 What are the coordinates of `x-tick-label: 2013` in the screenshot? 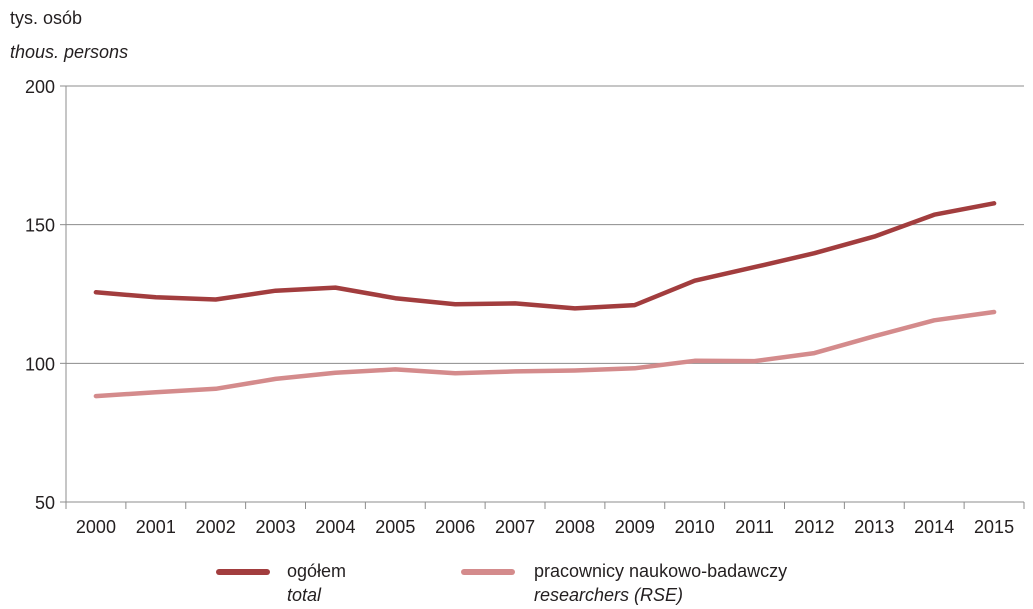 It's located at (874, 527).